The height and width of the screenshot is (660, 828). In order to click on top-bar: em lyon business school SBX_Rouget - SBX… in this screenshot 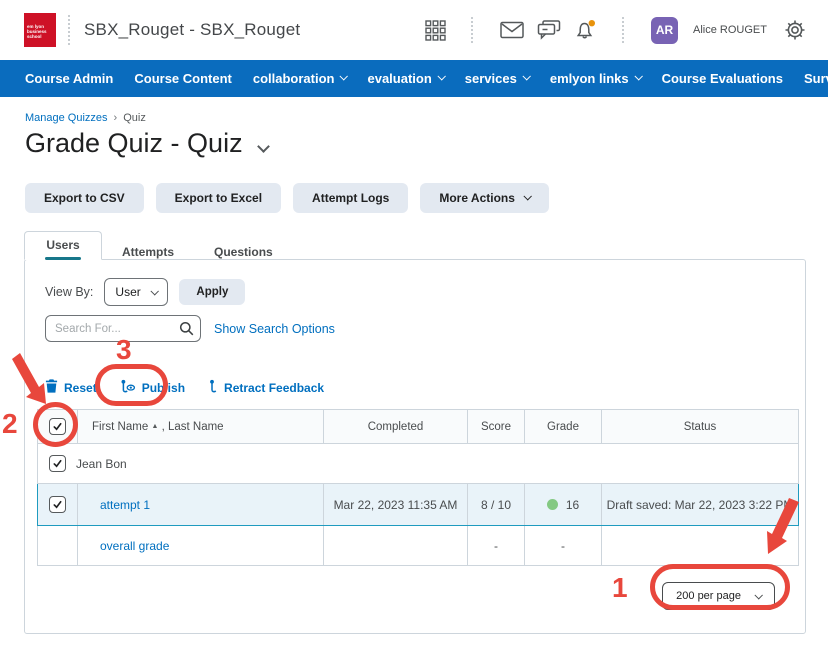, I will do `click(414, 30)`.